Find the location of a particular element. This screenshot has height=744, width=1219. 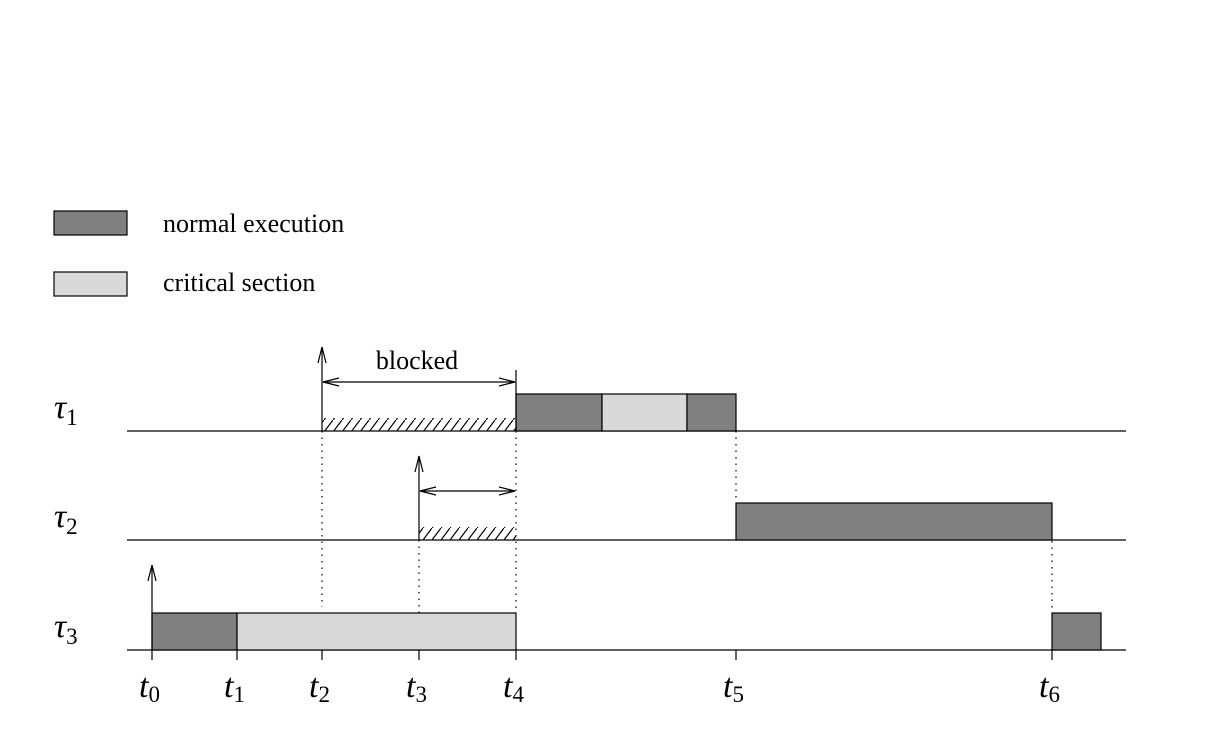

time-ticks is located at coordinates (602, 655).